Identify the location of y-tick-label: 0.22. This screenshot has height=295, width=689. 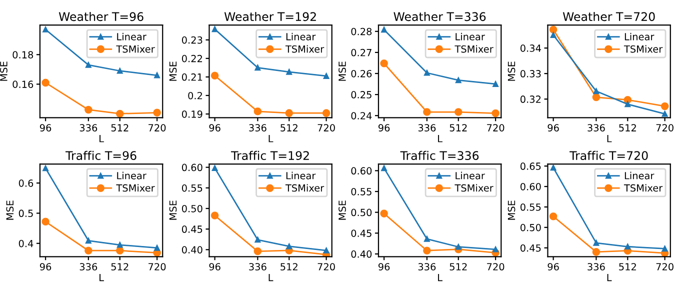
(192, 58).